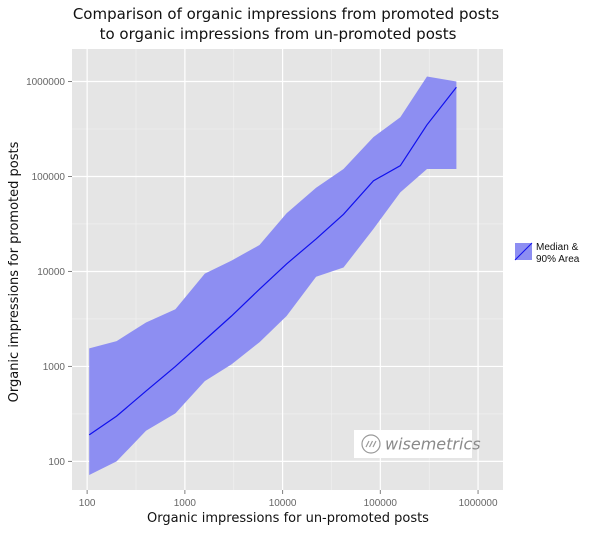 The image size is (600, 536). I want to click on legend: Median & 90% Area, so click(547, 253).